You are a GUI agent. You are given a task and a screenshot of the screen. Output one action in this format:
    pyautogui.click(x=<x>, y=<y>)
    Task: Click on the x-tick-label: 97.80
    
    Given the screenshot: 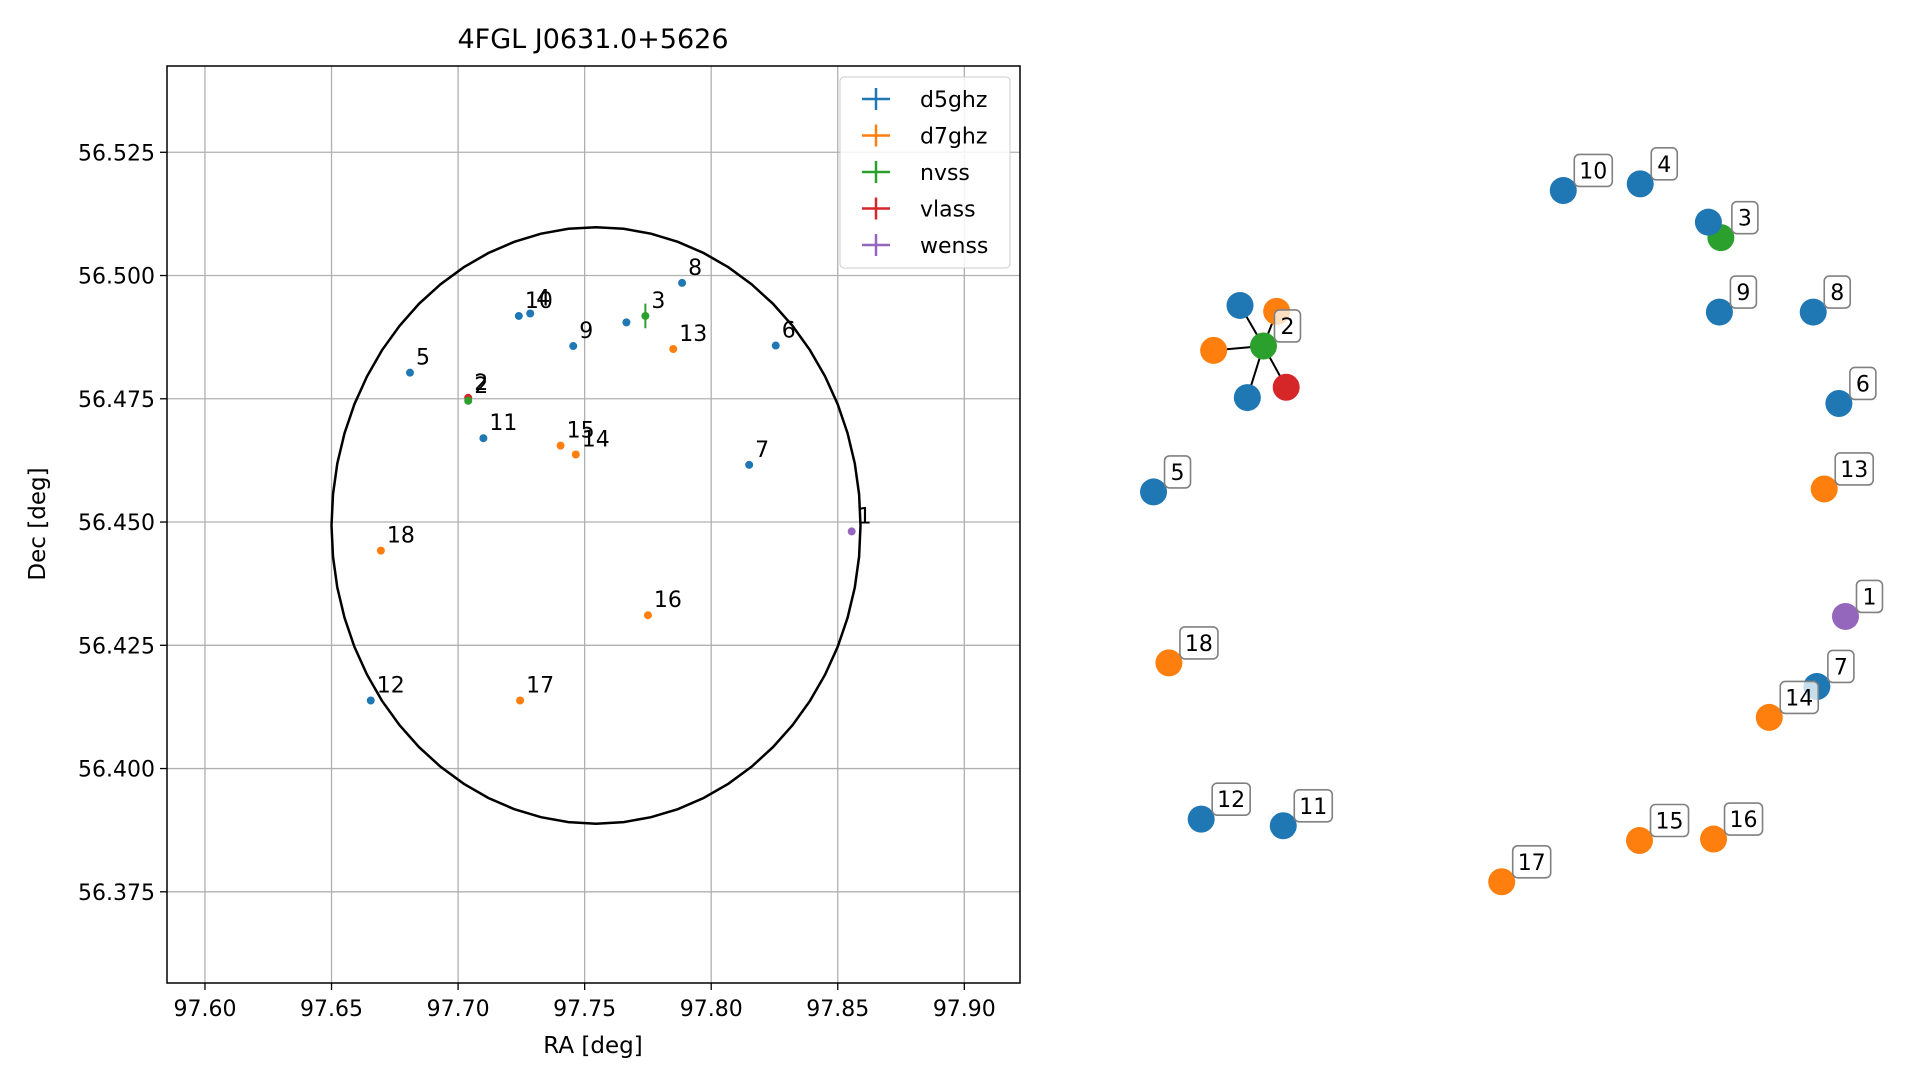 What is the action you would take?
    pyautogui.click(x=711, y=1009)
    